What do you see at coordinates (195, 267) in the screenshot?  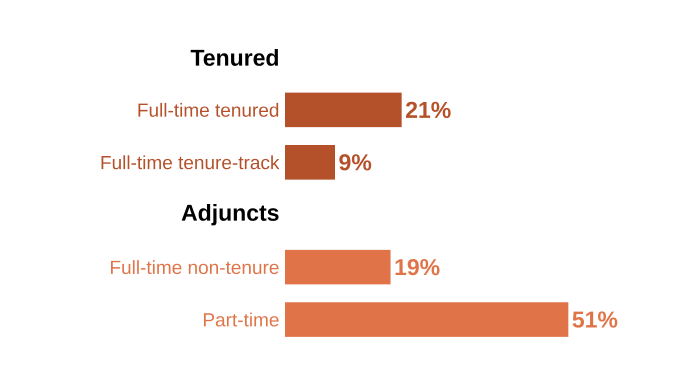 I see `y-tick-label: Full-time non-tenure` at bounding box center [195, 267].